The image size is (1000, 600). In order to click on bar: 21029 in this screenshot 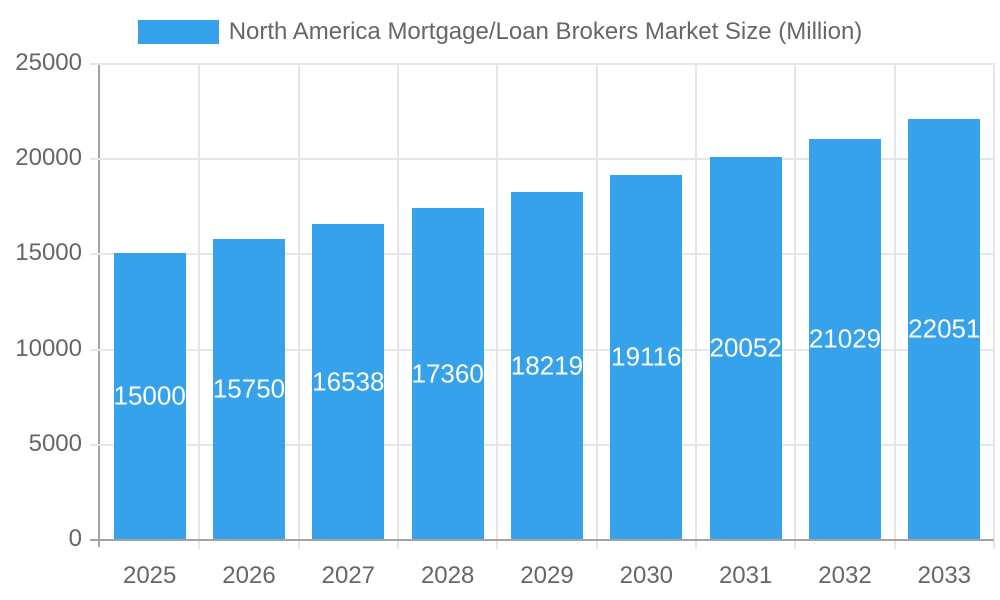, I will do `click(845, 338)`.